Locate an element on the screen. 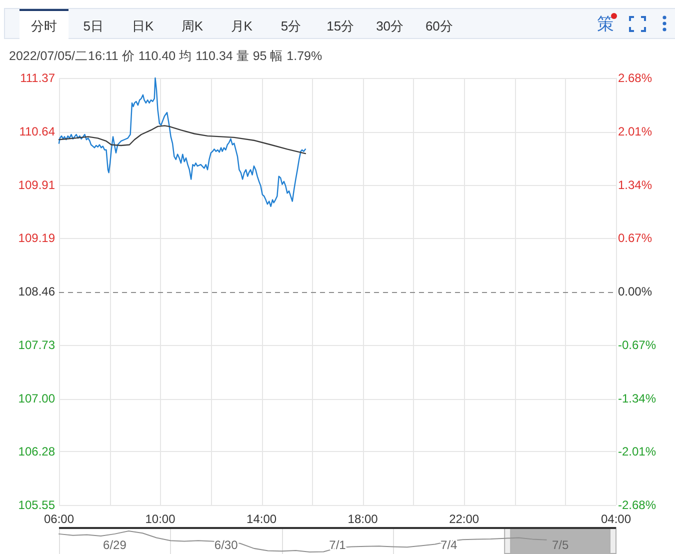 The width and height of the screenshot is (675, 554). x-tick-label: 06:00 is located at coordinates (59, 519).